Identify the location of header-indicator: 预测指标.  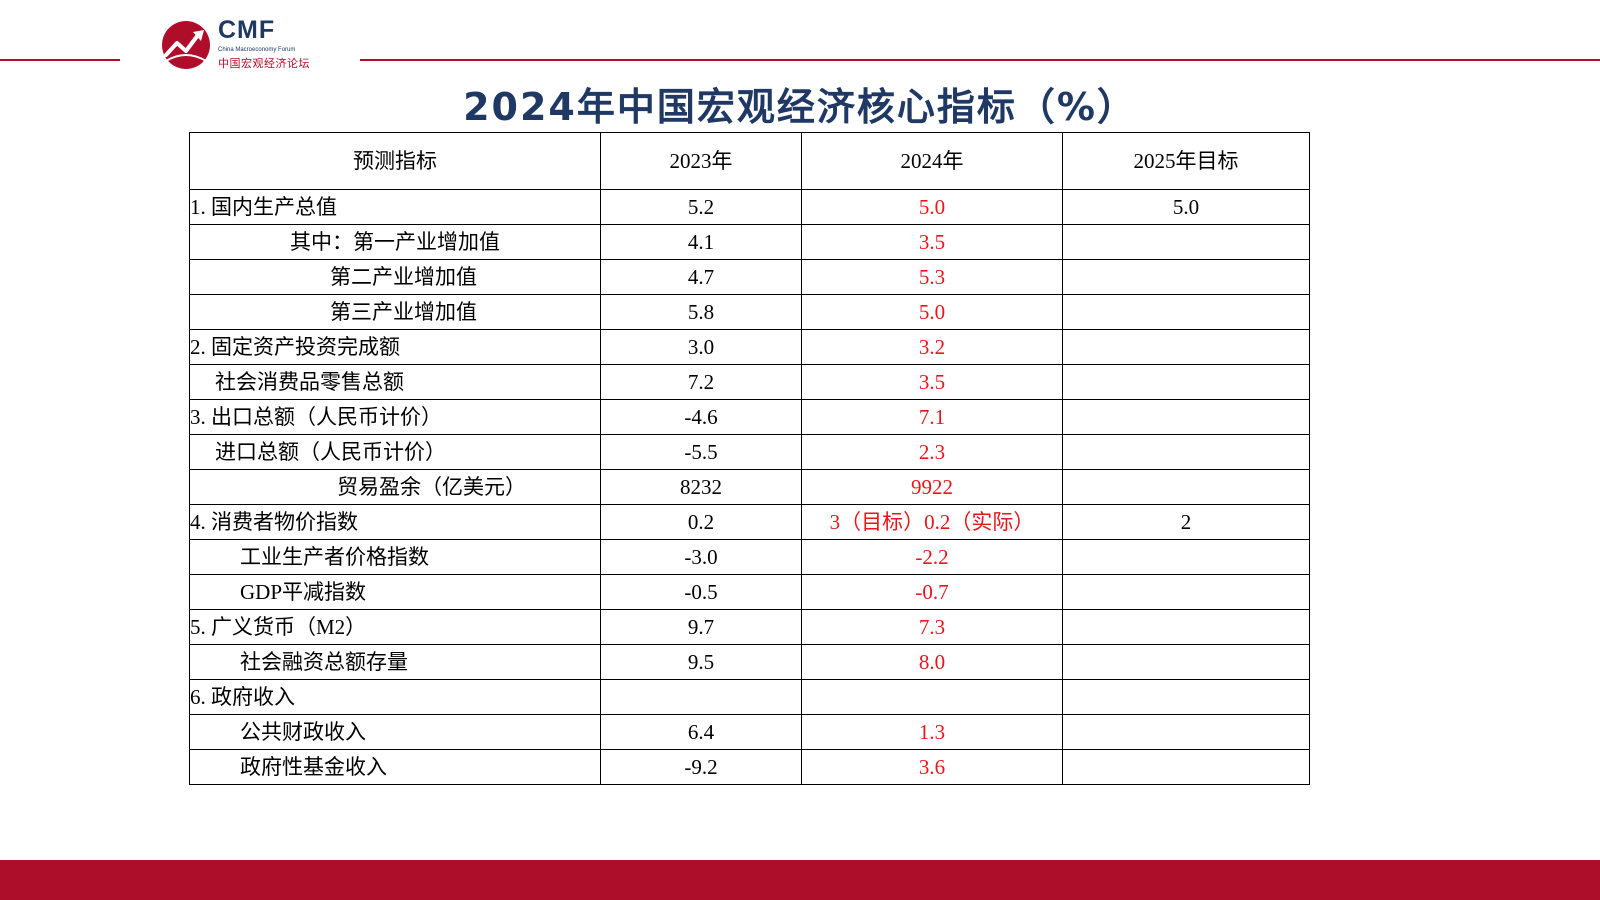
(395, 161).